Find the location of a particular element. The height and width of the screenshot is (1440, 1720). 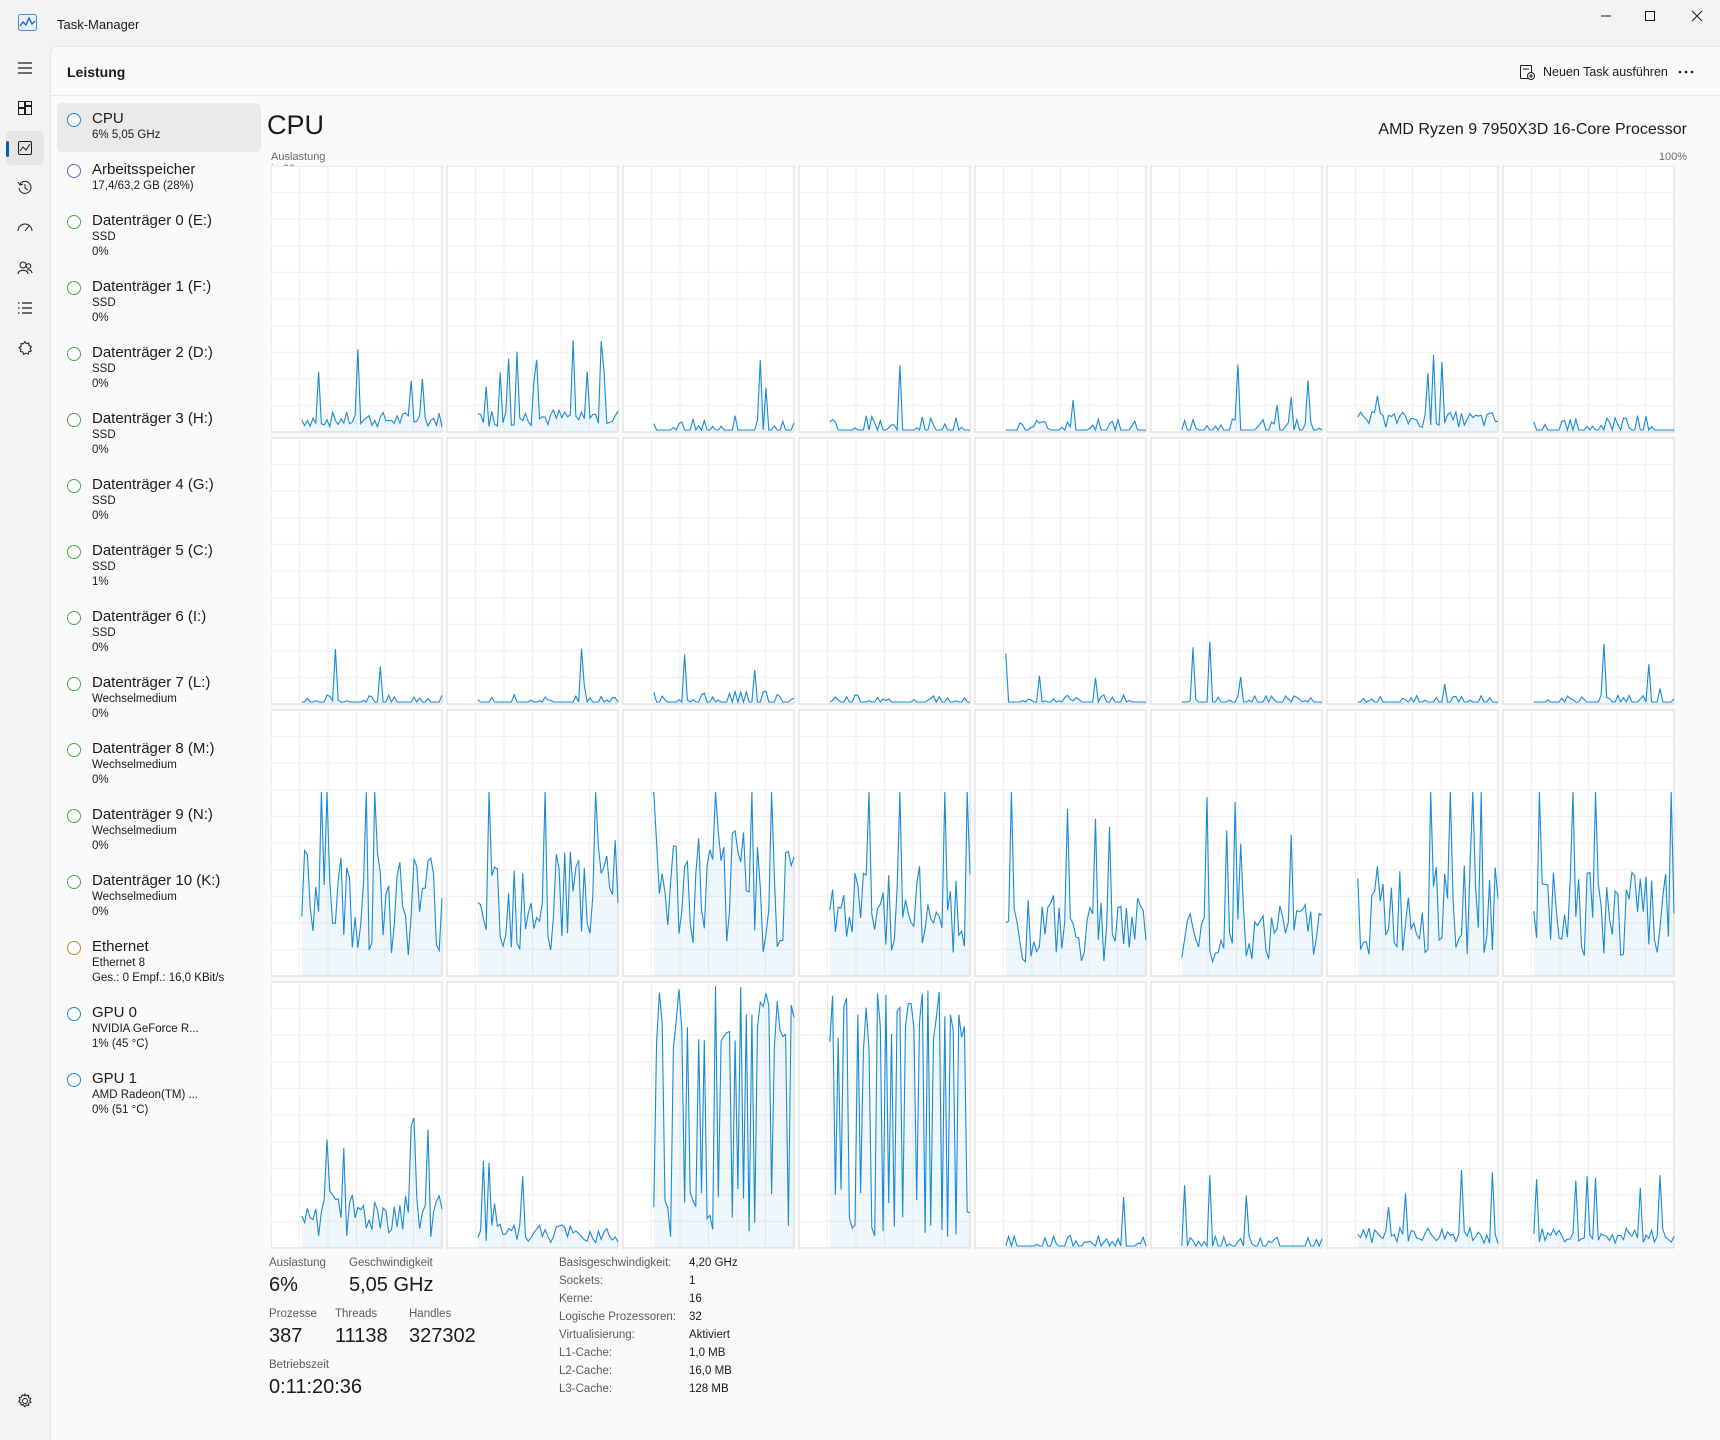

sidebar-item-datenträger-10-k: Datenträger 10 (K:) Wechselmedium 0% is located at coordinates (159, 897).